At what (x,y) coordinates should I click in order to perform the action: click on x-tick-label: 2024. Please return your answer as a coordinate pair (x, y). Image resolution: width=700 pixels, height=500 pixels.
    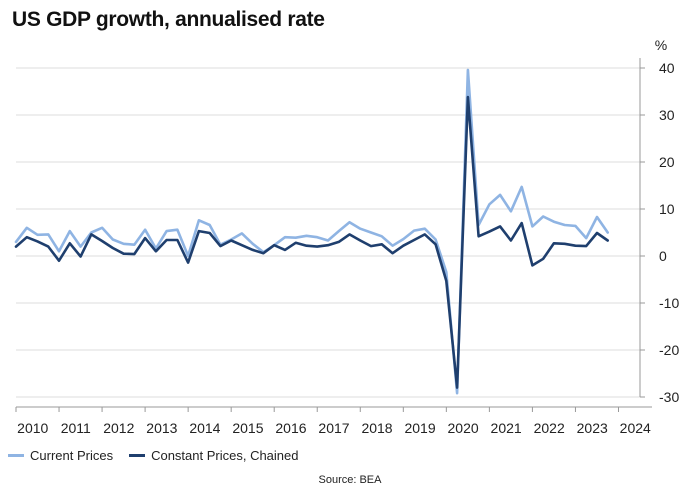
    Looking at the image, I should click on (635, 428).